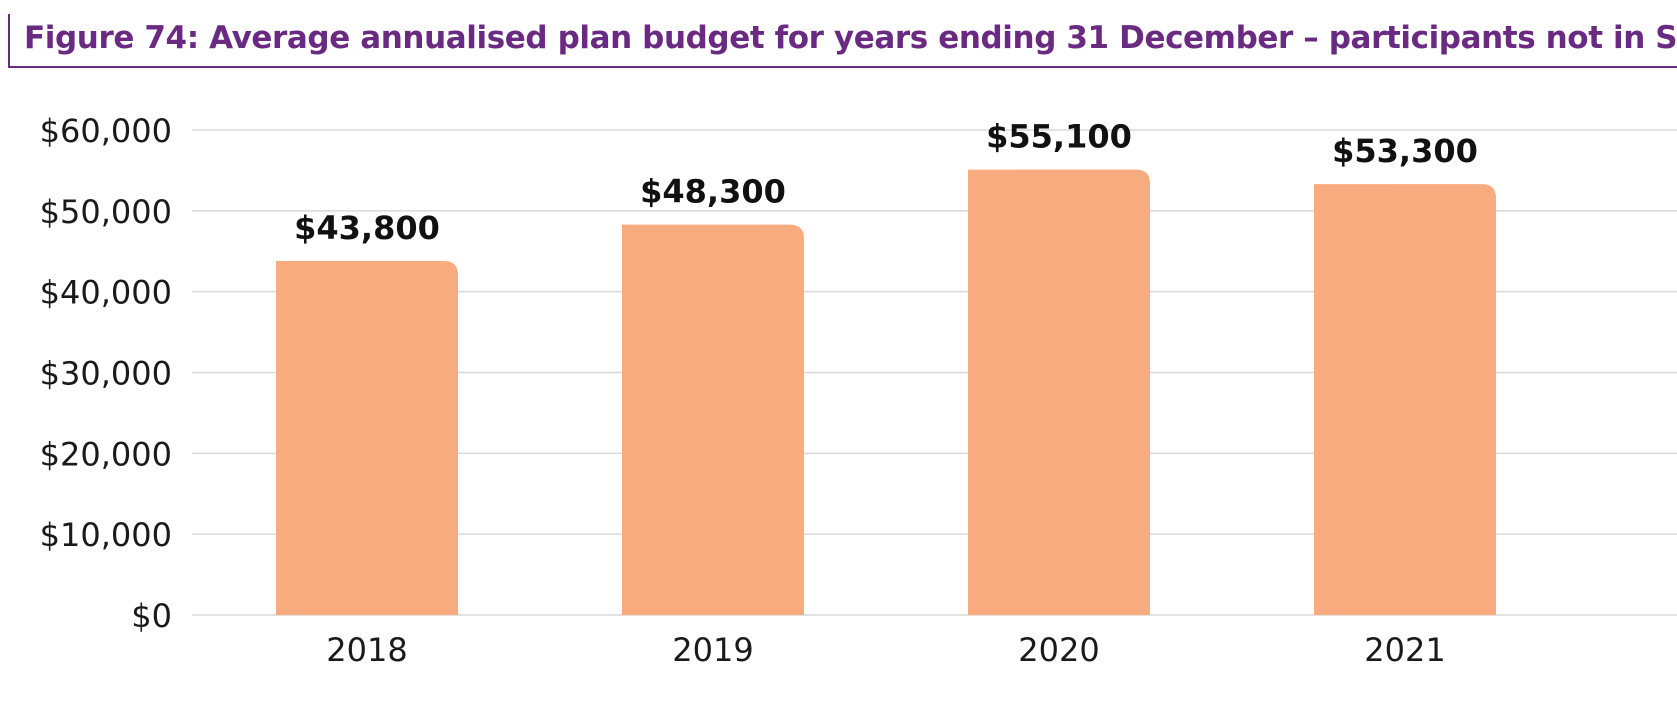 This screenshot has height=727, width=1677. What do you see at coordinates (1404, 650) in the screenshot?
I see `x-tick-label: 2021` at bounding box center [1404, 650].